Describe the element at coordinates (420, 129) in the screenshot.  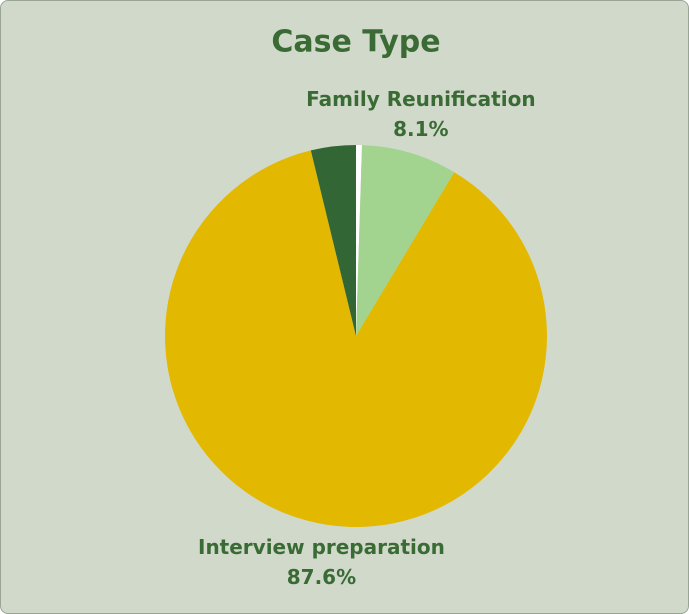
I see `slice-value-label: 8.1%` at that location.